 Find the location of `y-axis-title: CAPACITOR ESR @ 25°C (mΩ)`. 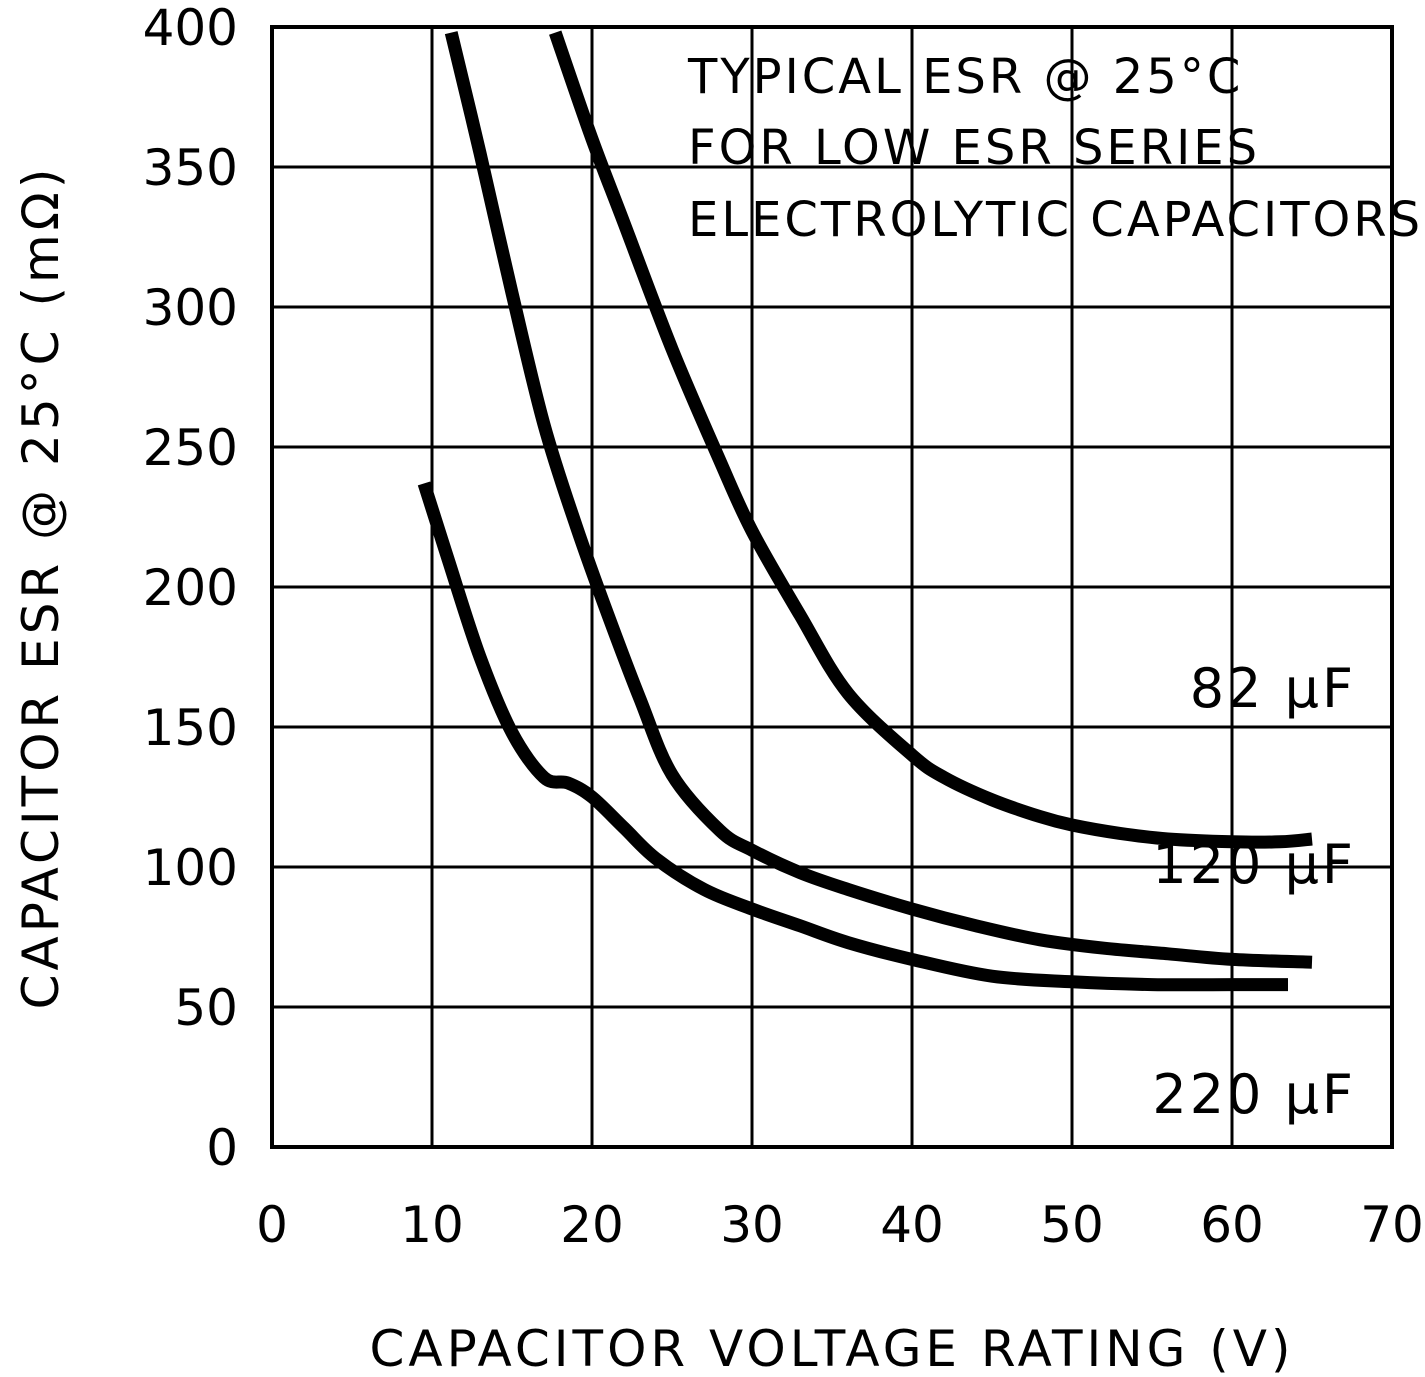

y-axis-title: CAPACITOR ESR @ 25°C (mΩ) is located at coordinates (41, 587).